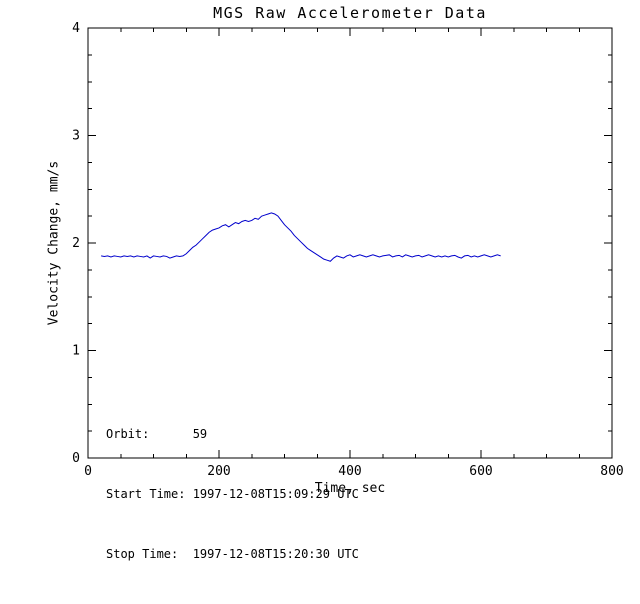 This screenshot has height=604, width=640. What do you see at coordinates (76, 136) in the screenshot?
I see `y-tick-label: 3` at bounding box center [76, 136].